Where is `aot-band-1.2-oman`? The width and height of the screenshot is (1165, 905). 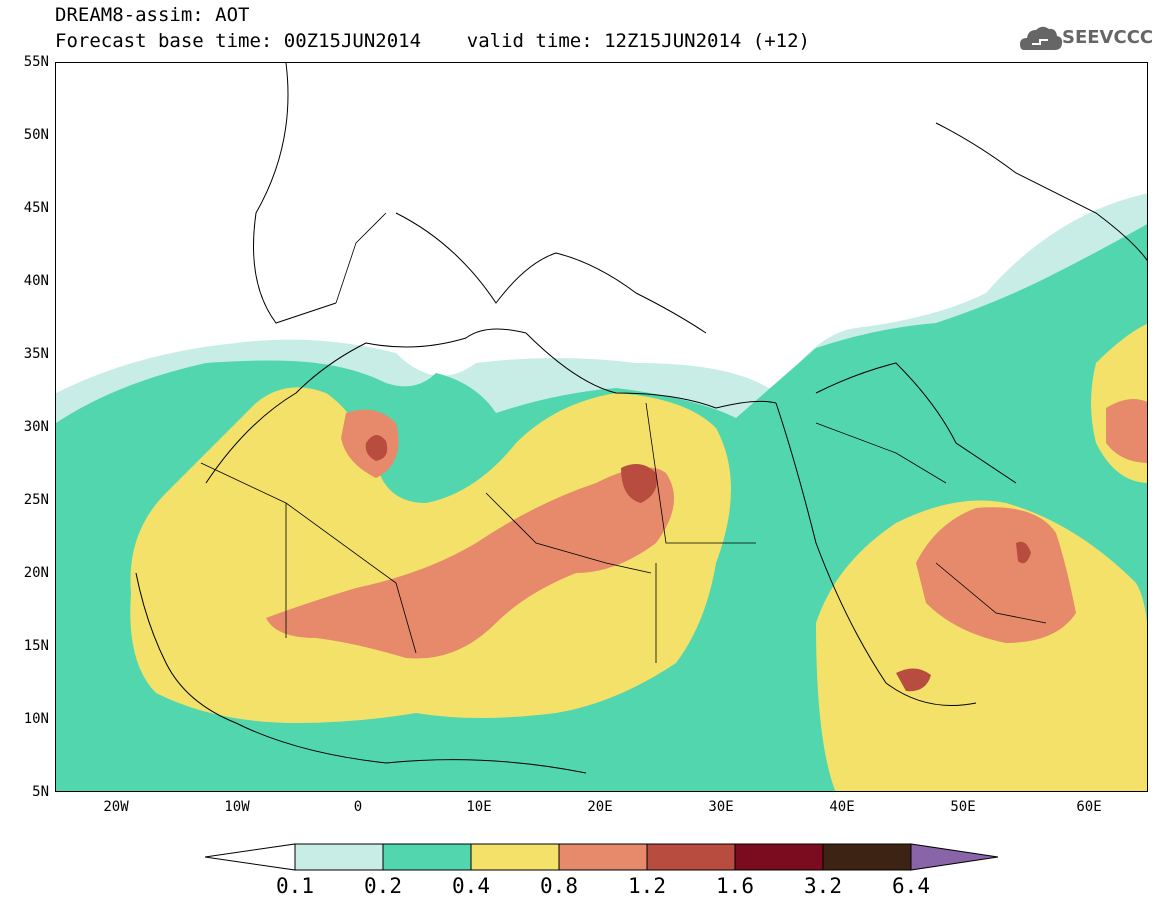
aot-band-1.2-oman is located at coordinates (1023, 552).